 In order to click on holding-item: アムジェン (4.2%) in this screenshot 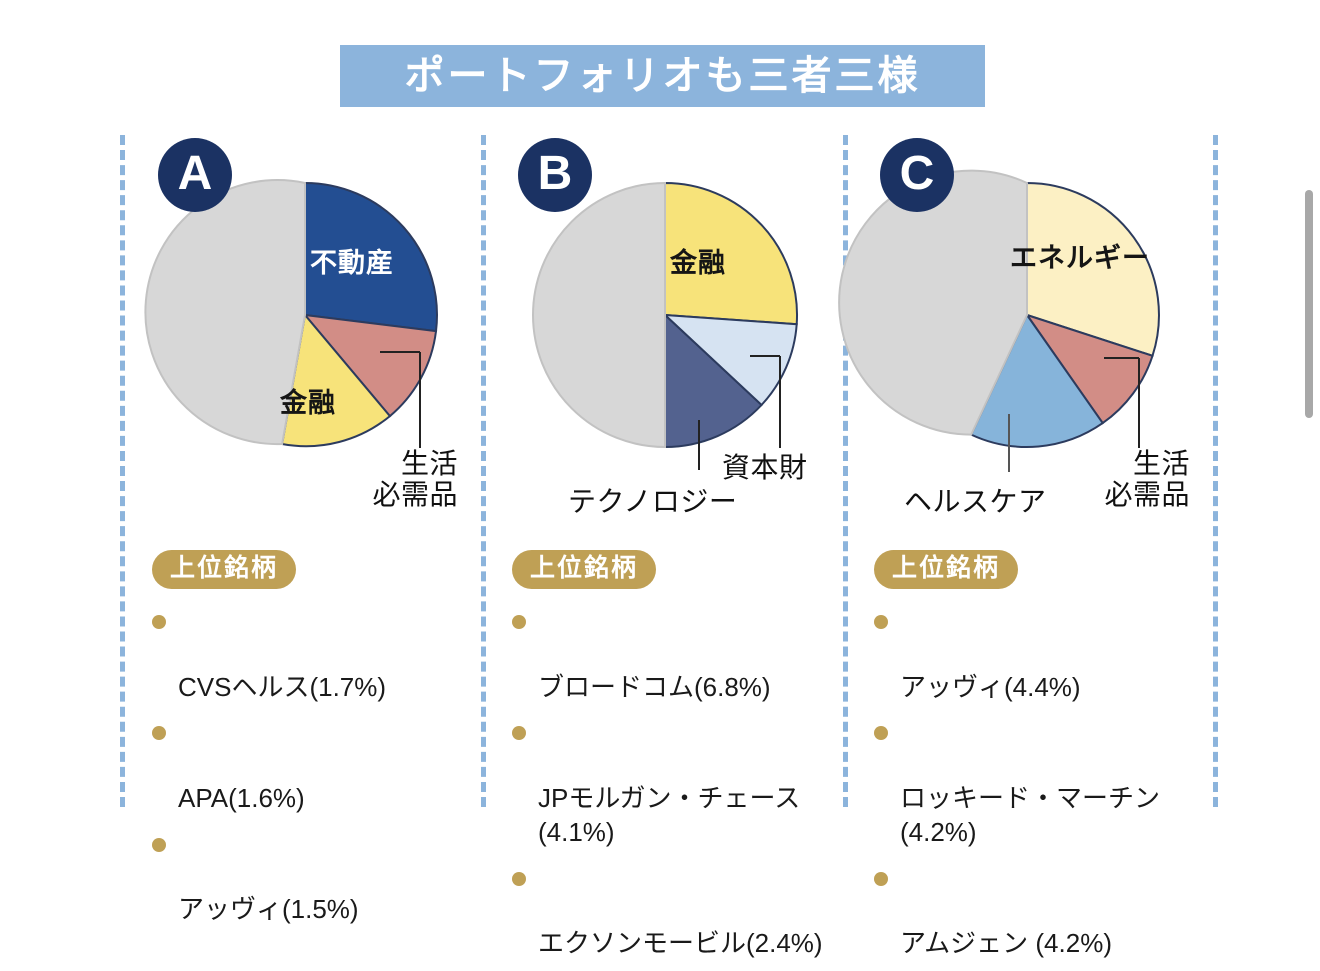, I will do `click(1043, 910)`.